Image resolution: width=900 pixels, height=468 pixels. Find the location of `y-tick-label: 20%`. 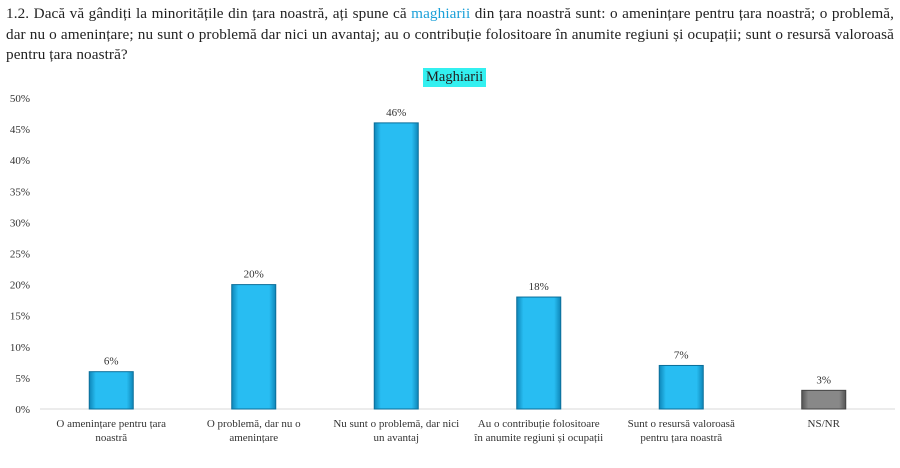

y-tick-label: 20% is located at coordinates (20, 286).